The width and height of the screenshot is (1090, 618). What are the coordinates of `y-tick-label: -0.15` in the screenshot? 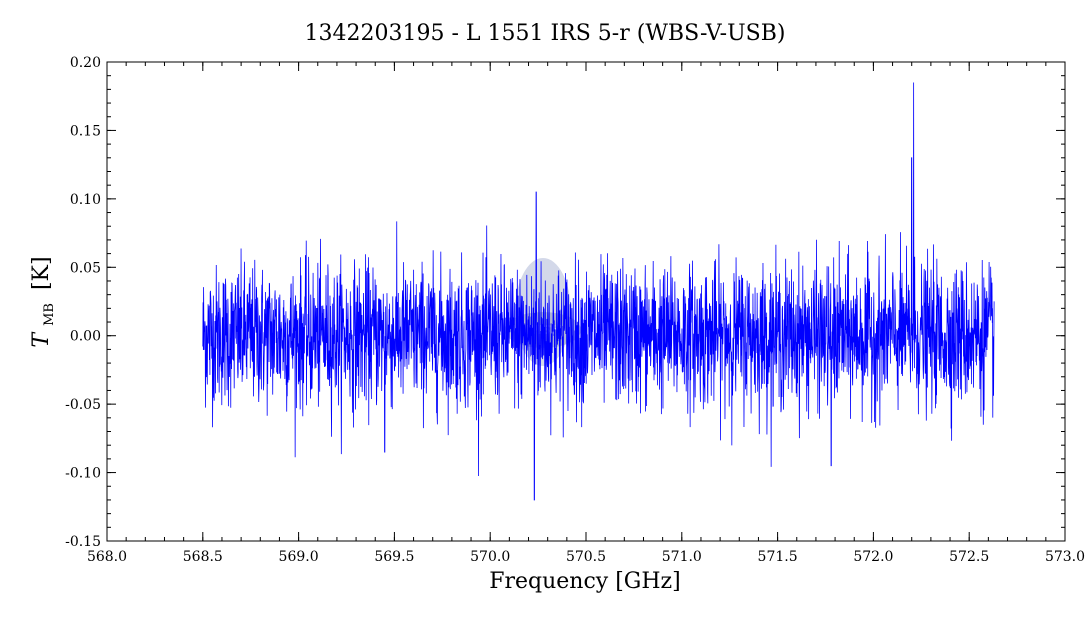 It's located at (83, 542).